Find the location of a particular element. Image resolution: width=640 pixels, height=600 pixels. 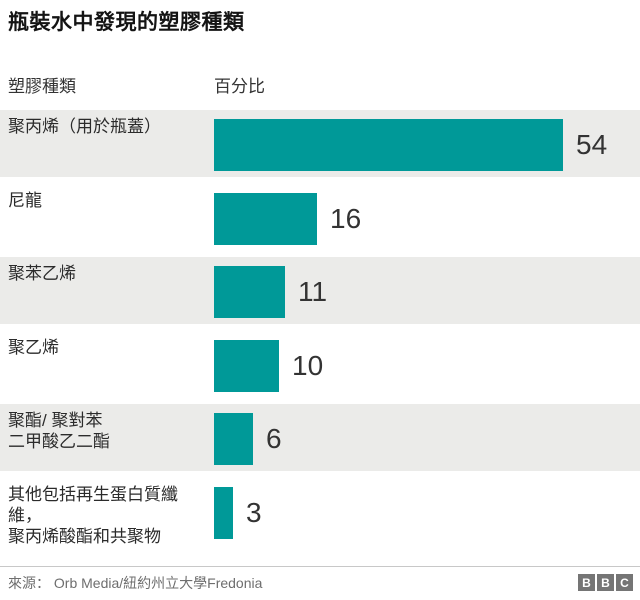

category-label-line: 二甲酸乙二酯 is located at coordinates (59, 441).